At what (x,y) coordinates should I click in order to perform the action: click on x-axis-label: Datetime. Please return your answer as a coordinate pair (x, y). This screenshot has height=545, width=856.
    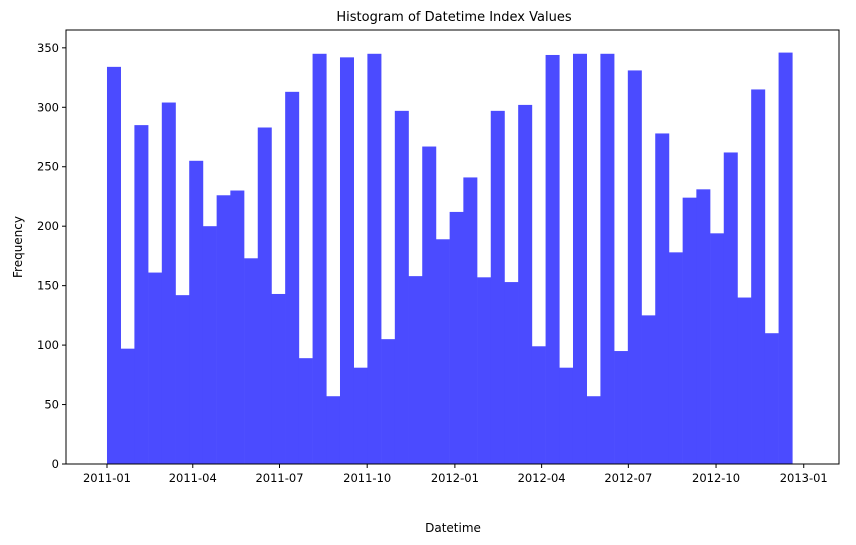
    Looking at the image, I should click on (453, 528).